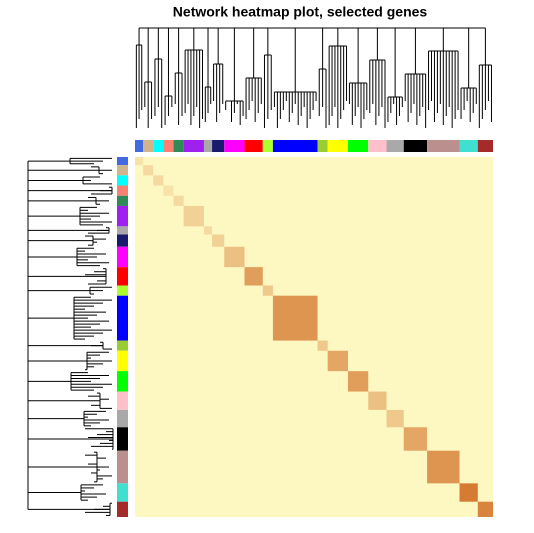  Describe the element at coordinates (300, 12) in the screenshot. I see `chart-title: Network heatmap plot, selected genes` at that location.